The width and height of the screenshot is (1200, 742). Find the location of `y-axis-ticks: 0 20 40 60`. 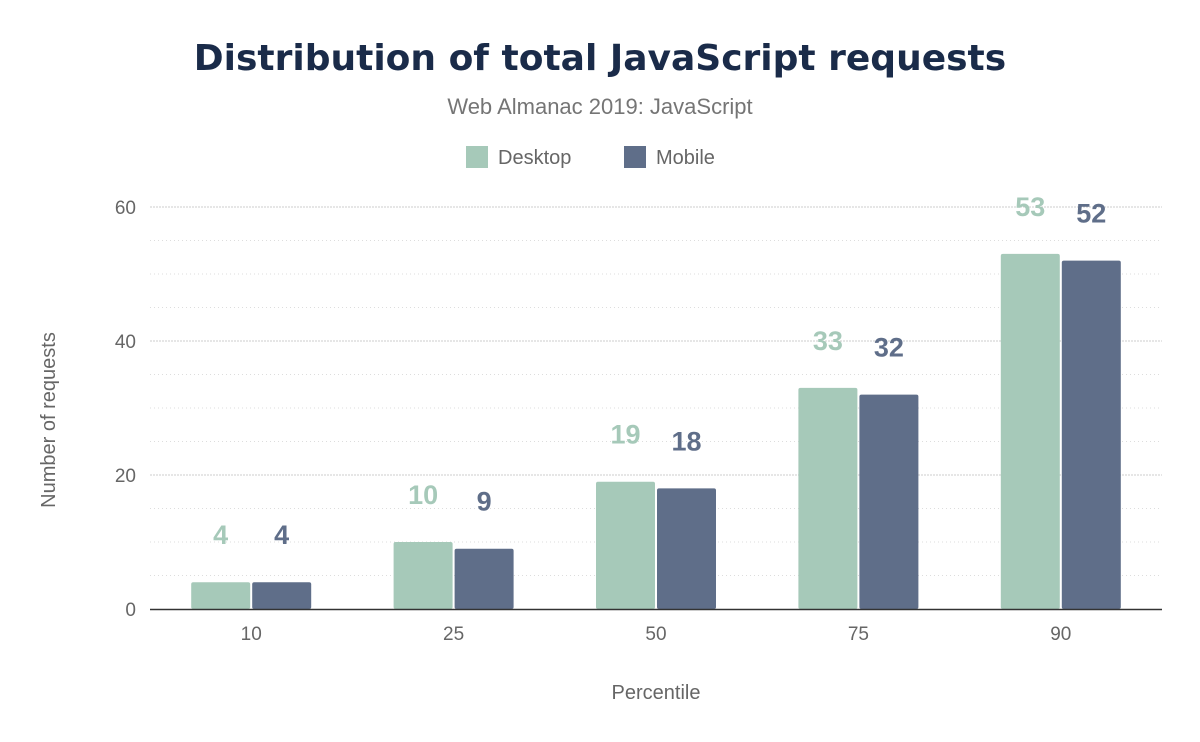

y-axis-ticks: 0 20 40 60 is located at coordinates (125, 409).